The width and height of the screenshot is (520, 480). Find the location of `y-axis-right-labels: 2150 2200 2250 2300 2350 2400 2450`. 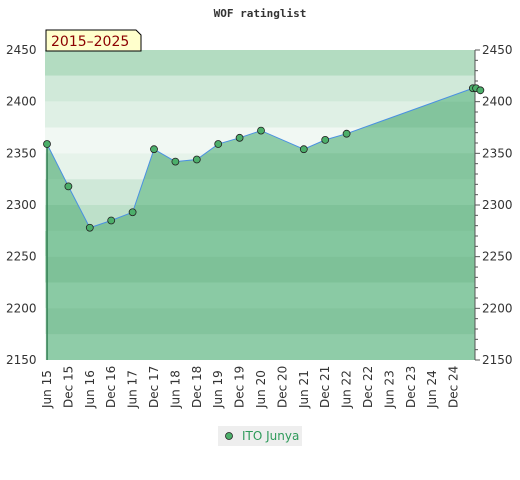

y-axis-right-labels: 2150 2200 2250 2300 2350 2400 2450 is located at coordinates (497, 205).